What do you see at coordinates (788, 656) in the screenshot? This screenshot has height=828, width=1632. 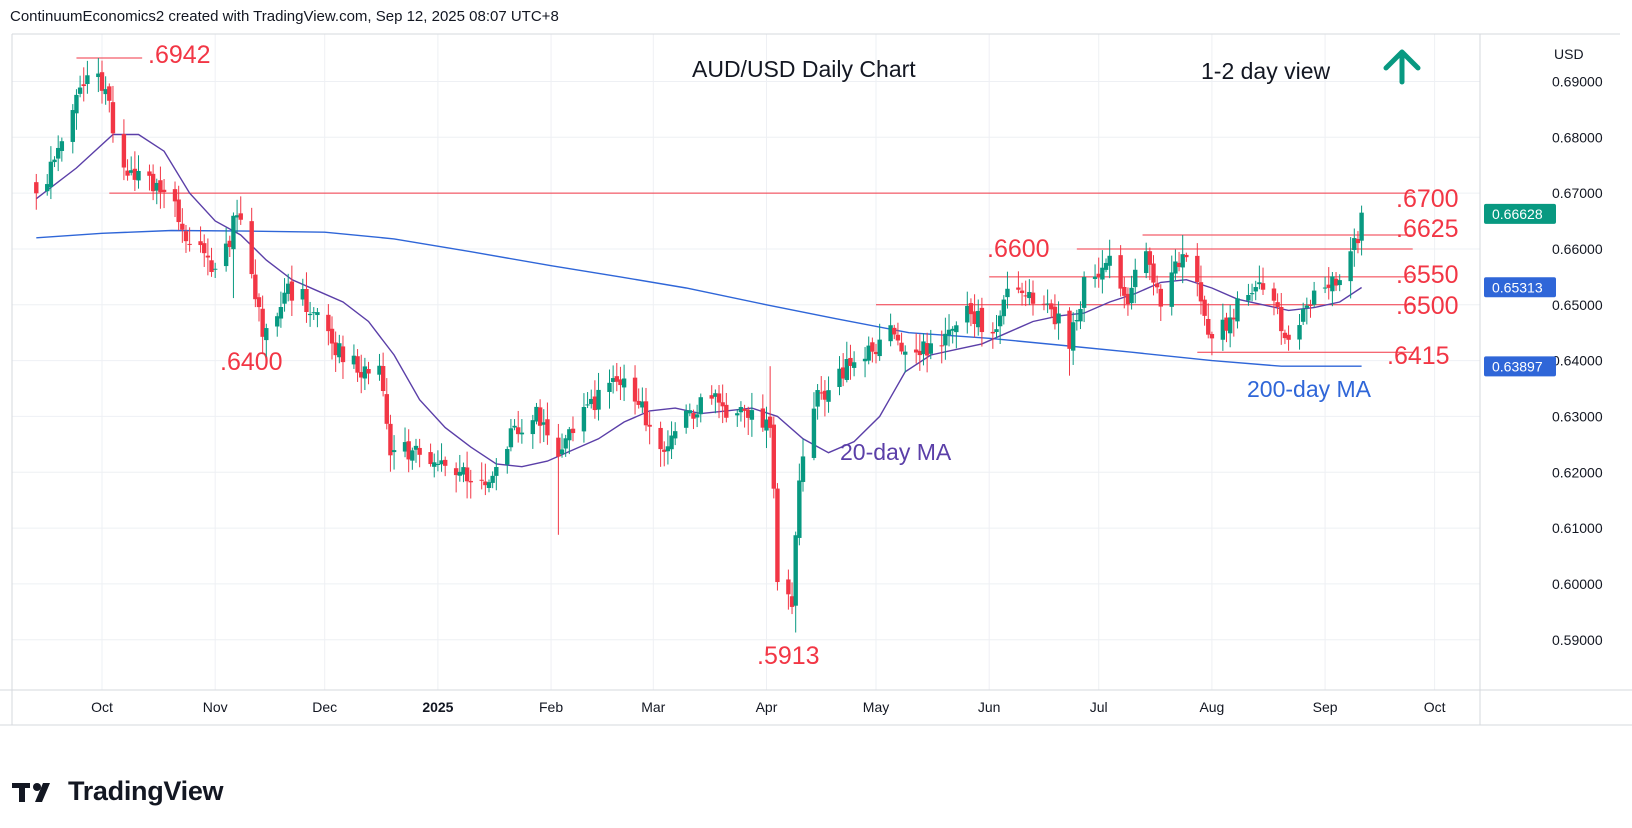 I see `level-label: .5913` at bounding box center [788, 656].